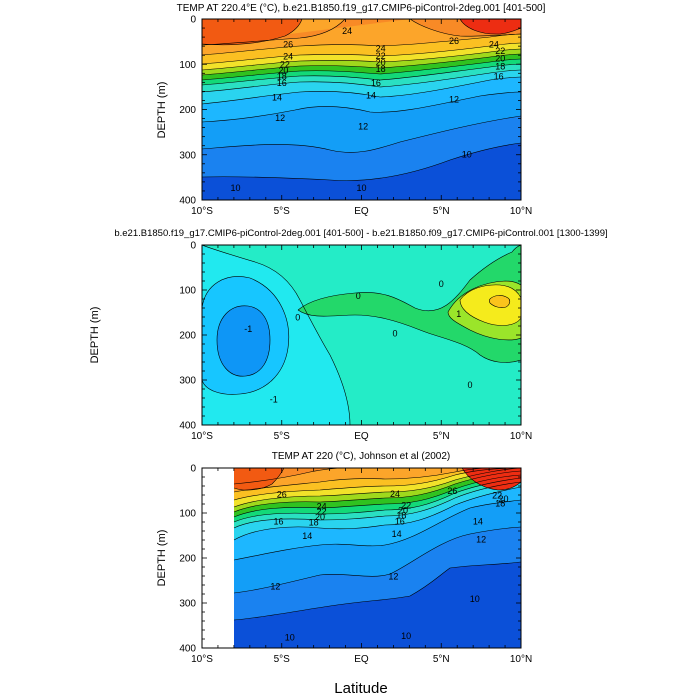 This screenshot has height=700, width=700. Describe the element at coordinates (355, 116) in the screenshot. I see `panel-1-axes: 10°S 5°S EQ 5°N 10°N 0 100 200 300 400` at that location.